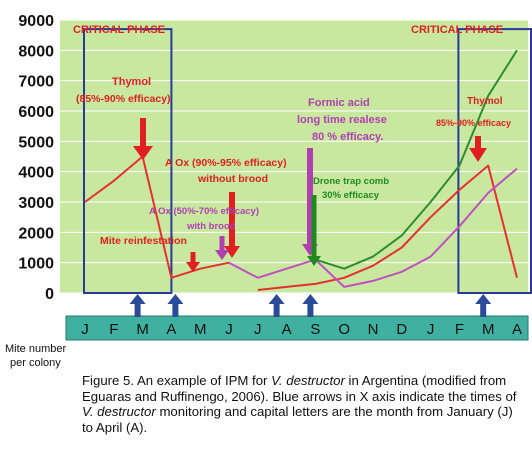  What do you see at coordinates (342, 120) in the screenshot?
I see `formic-acid-release: long time realese` at bounding box center [342, 120].